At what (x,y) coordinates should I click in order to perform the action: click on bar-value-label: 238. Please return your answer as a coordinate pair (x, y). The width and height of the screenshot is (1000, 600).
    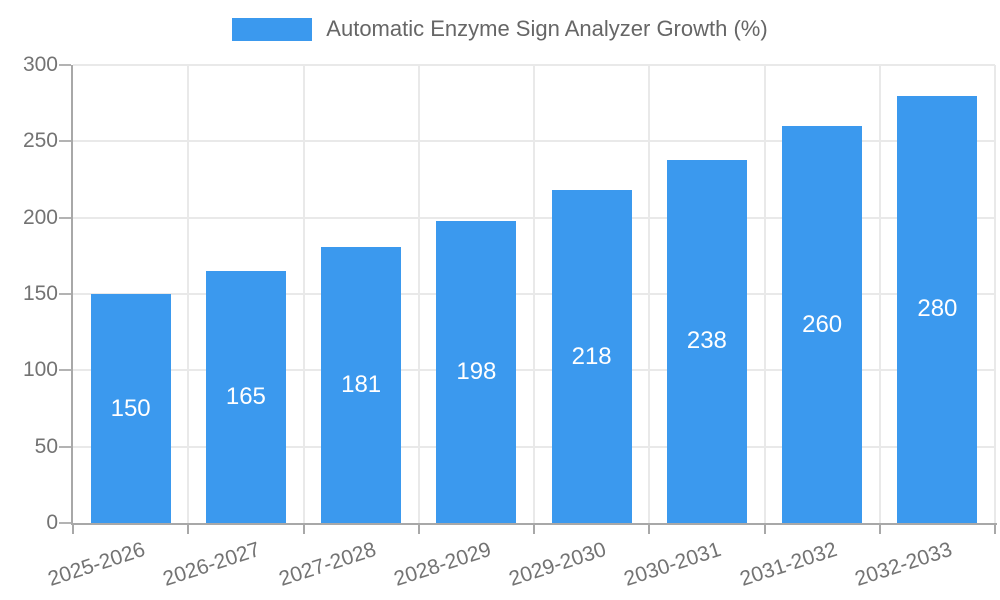
    Looking at the image, I should click on (706, 341).